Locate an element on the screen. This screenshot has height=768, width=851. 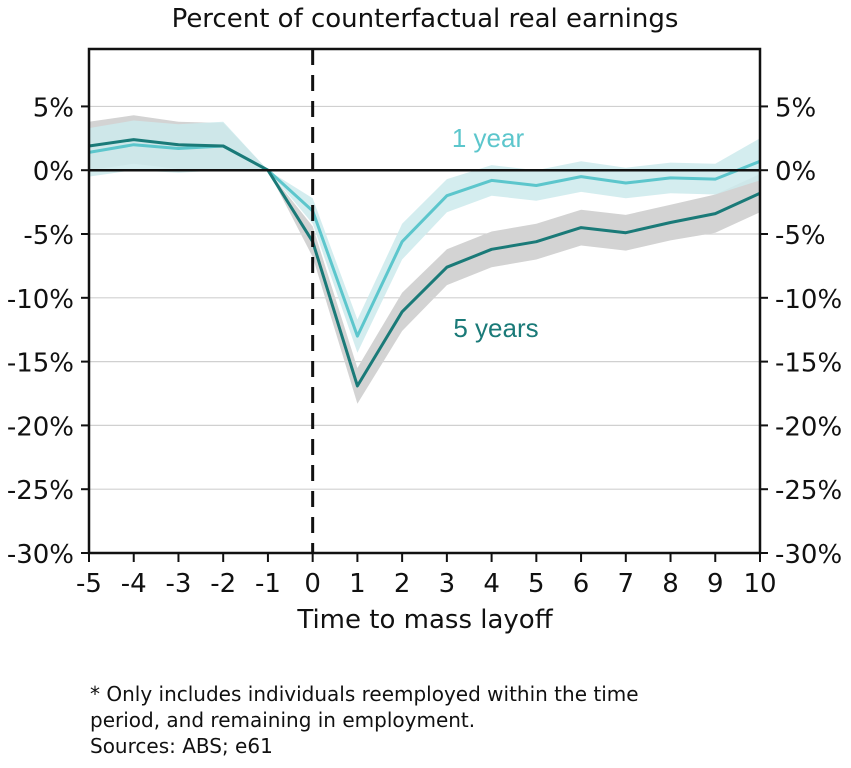
x-tick-label-14: 9 is located at coordinates (715, 584).